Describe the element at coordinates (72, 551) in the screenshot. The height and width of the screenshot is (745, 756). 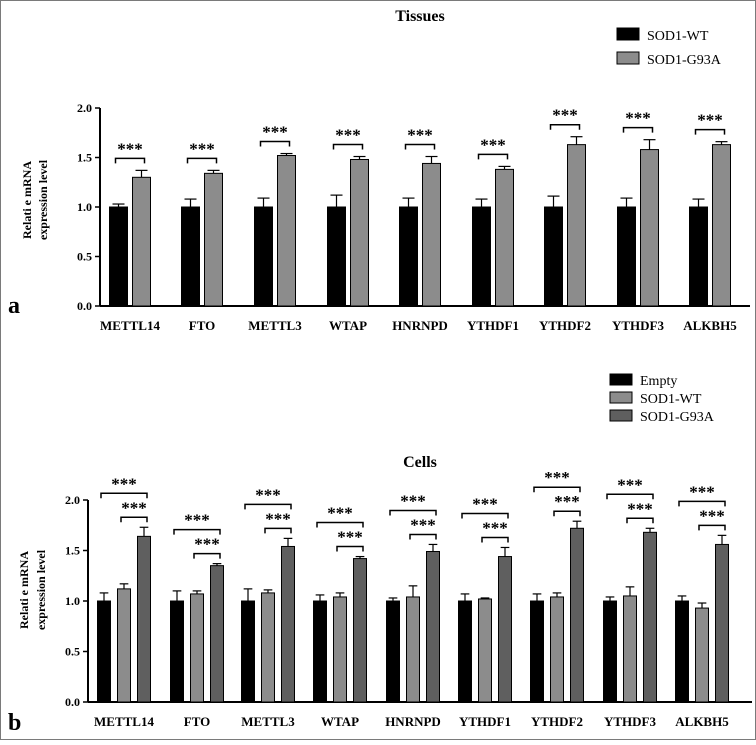
I see `y-tick-label: 1.5` at that location.